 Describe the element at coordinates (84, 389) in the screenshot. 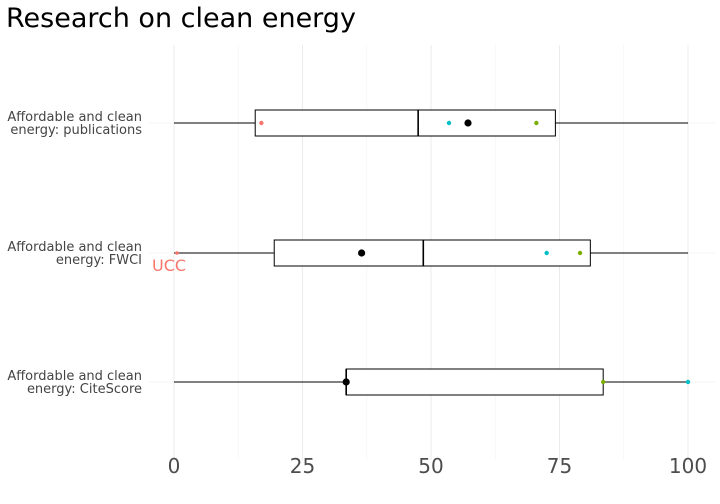

I see `category-label-line: energy: CiteScore` at that location.